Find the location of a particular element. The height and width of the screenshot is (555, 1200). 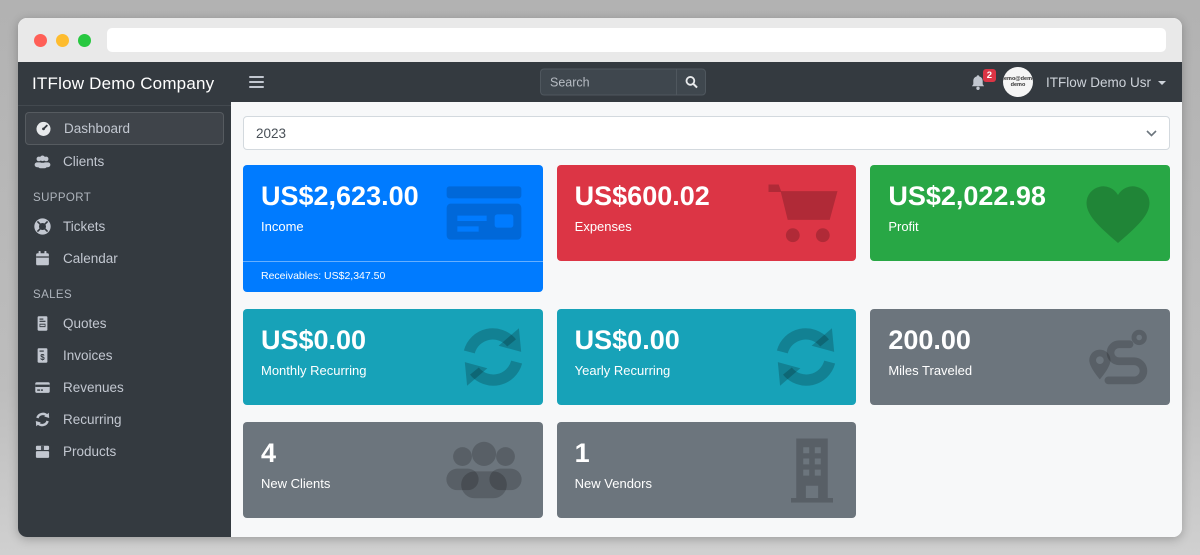

card-label: Income is located at coordinates (282, 226).